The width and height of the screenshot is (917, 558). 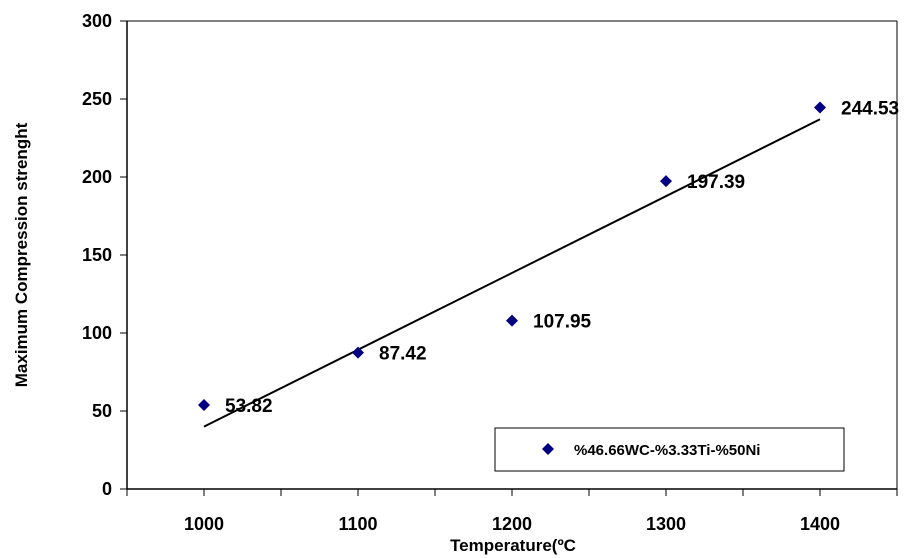 I want to click on y-tick-label: 50, so click(x=102, y=411).